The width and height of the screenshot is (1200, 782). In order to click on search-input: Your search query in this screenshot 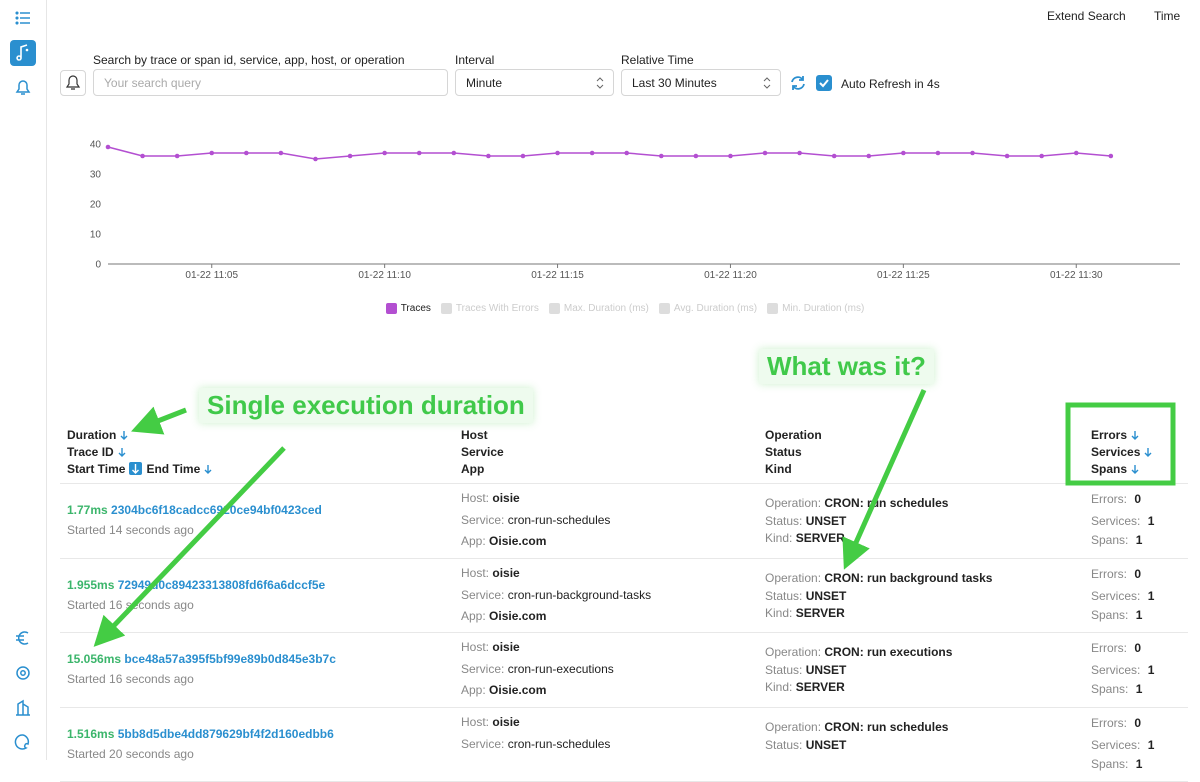, I will do `click(270, 82)`.